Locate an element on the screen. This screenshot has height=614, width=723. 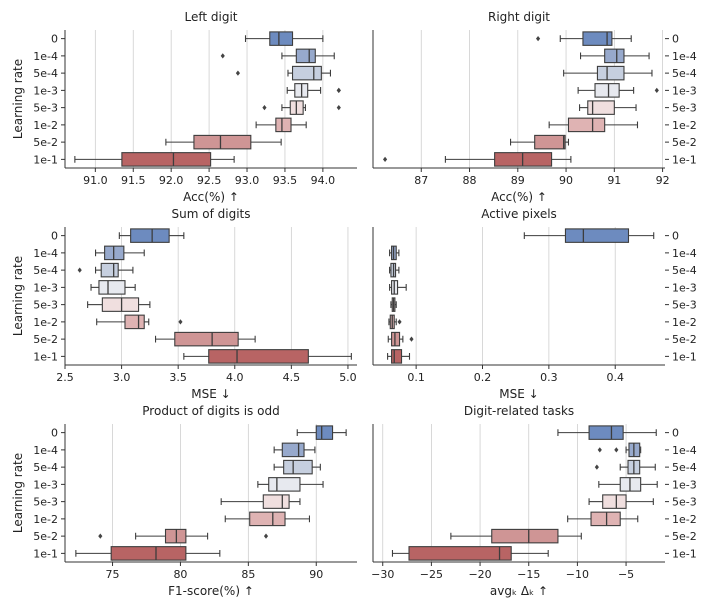
x-tick-label: −10 is located at coordinates (577, 574).